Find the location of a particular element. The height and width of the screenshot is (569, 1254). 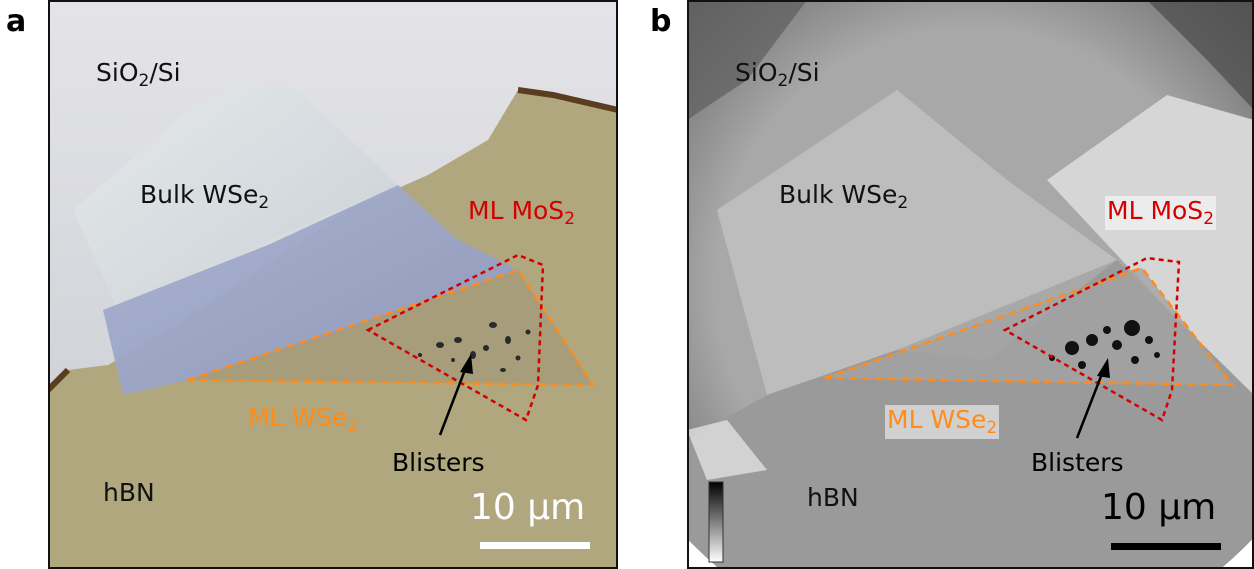

bulk-wse2-thick-region is located at coordinates (310, 290).